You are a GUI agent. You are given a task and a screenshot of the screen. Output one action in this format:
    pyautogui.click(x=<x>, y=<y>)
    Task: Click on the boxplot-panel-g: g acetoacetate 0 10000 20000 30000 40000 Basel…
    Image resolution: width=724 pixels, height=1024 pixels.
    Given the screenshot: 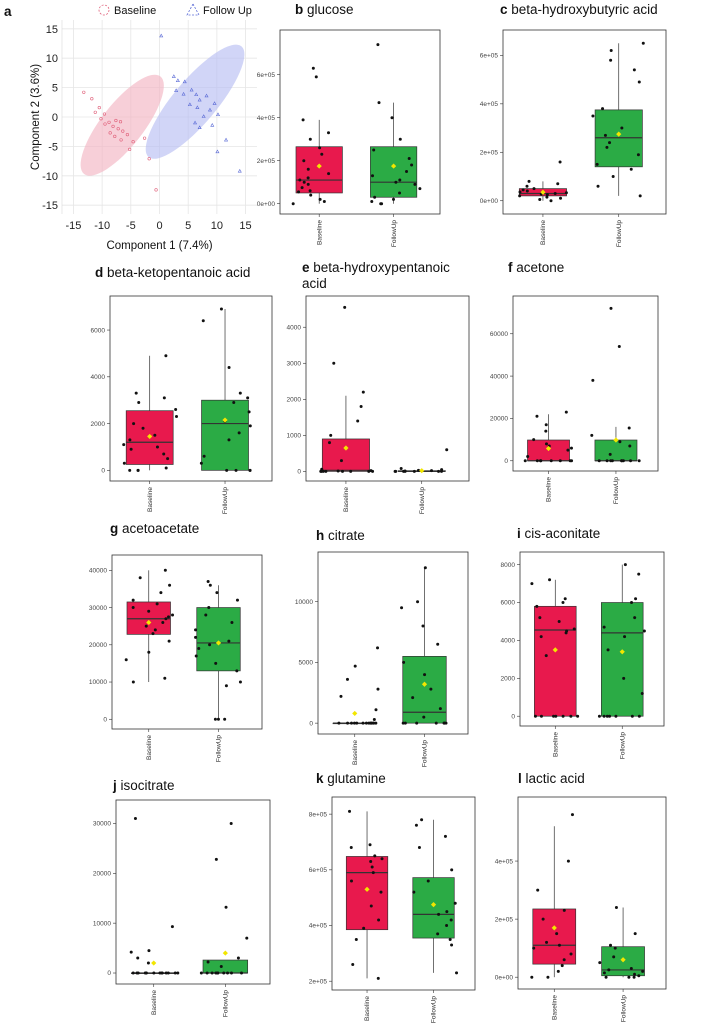 What is the action you would take?
    pyautogui.click(x=176, y=641)
    